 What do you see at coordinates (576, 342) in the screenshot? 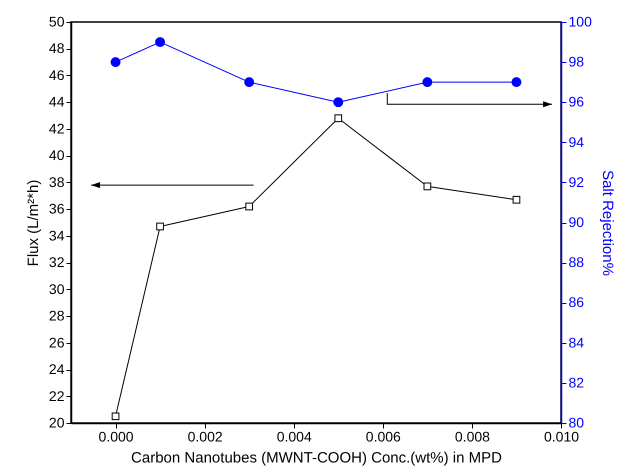
I see `y2-tick-label: 84` at bounding box center [576, 342].